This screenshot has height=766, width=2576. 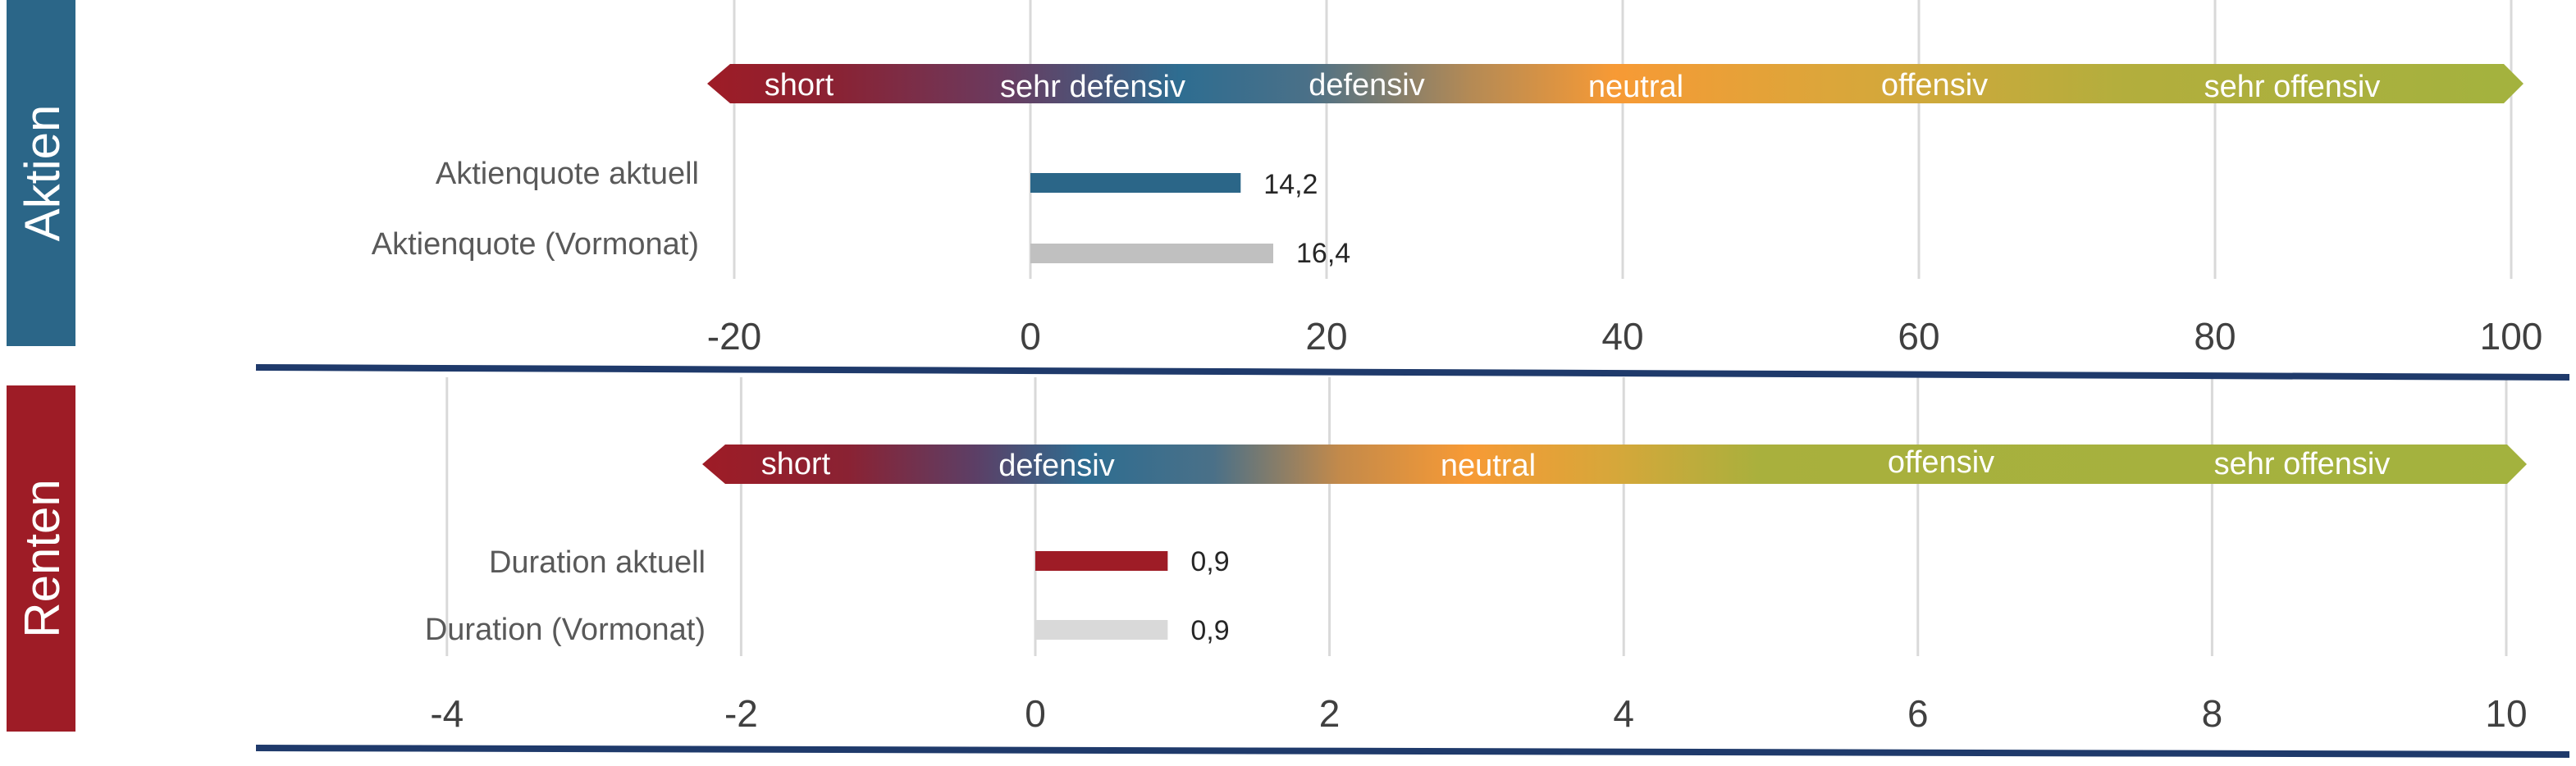 I want to click on renten-value-label-previous: 0,9, so click(x=1209, y=630).